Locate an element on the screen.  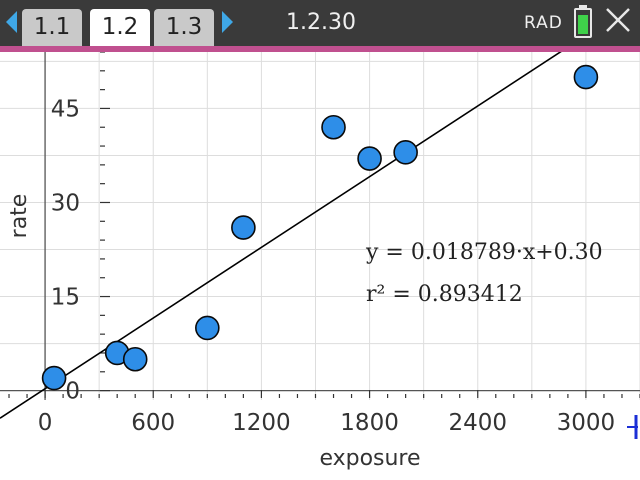
regression-equation: y = 0.018789·x+0.30 is located at coordinates (484, 252).